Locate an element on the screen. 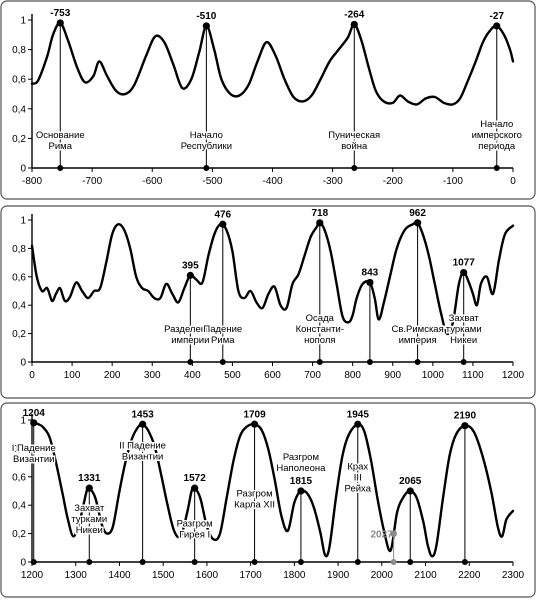  peak-label: 718 is located at coordinates (319, 213).